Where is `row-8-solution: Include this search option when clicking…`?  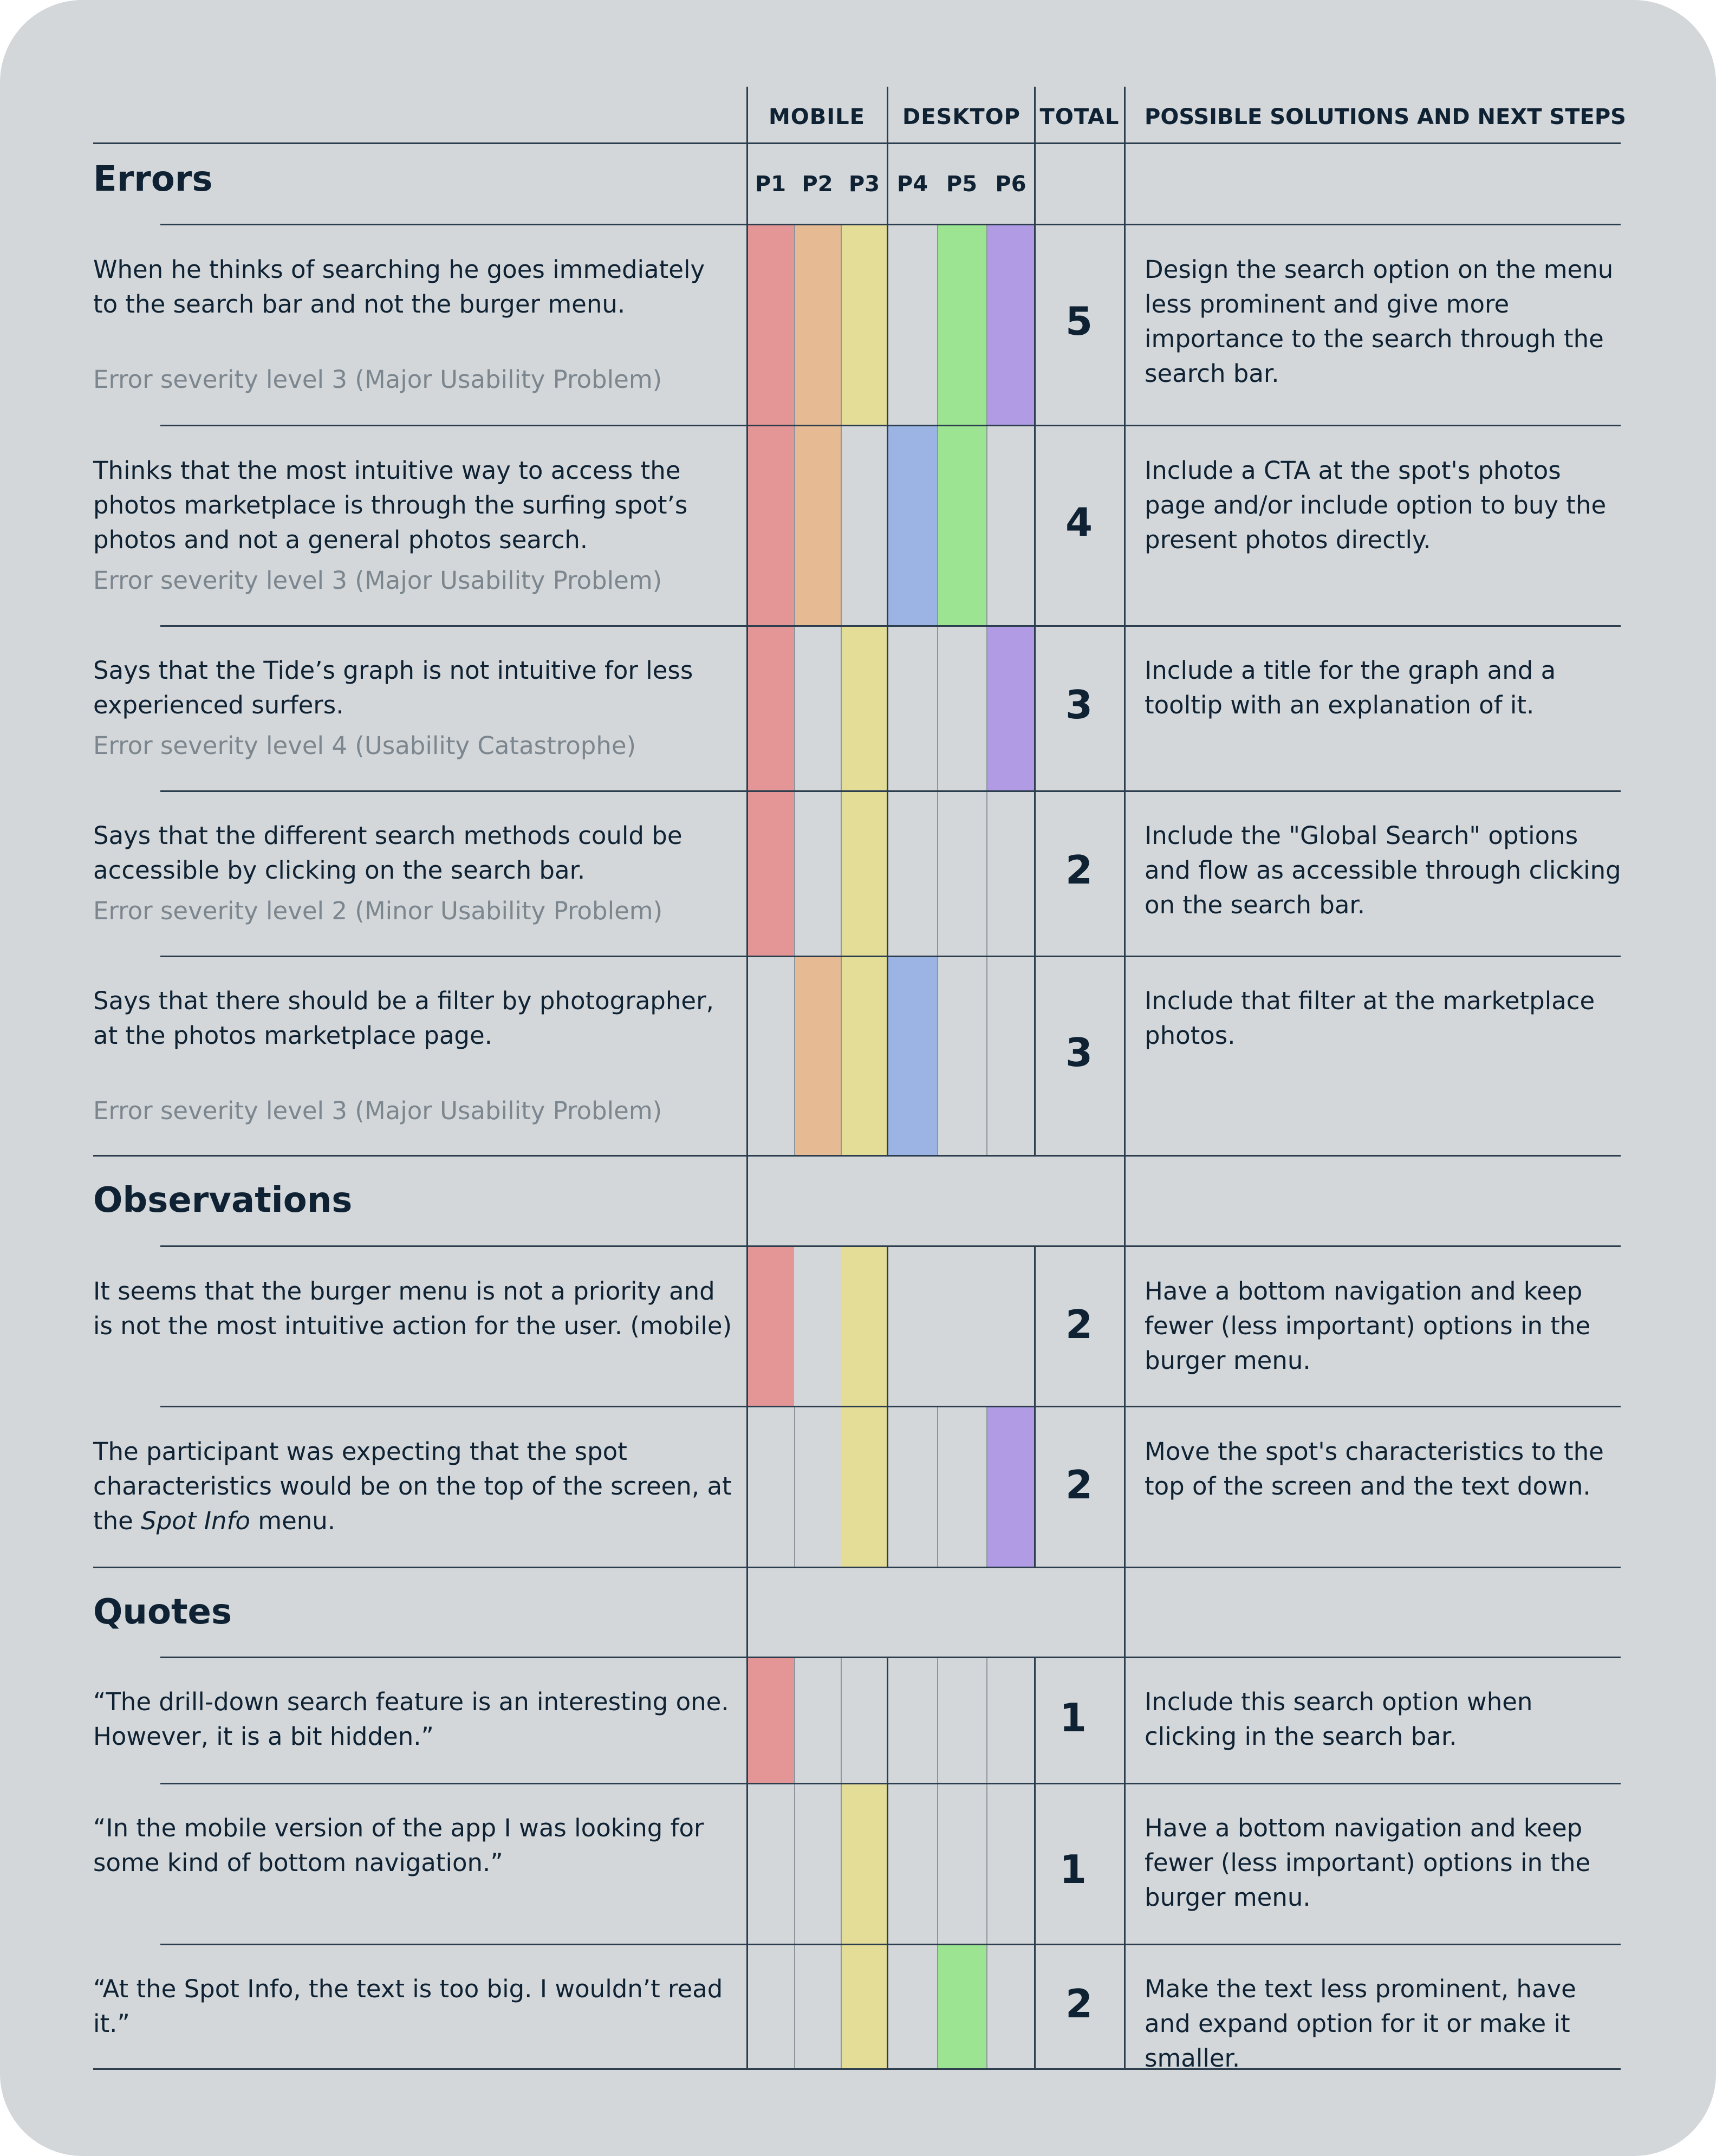
row-8-solution: Include this search option when clicking… is located at coordinates (1339, 1719).